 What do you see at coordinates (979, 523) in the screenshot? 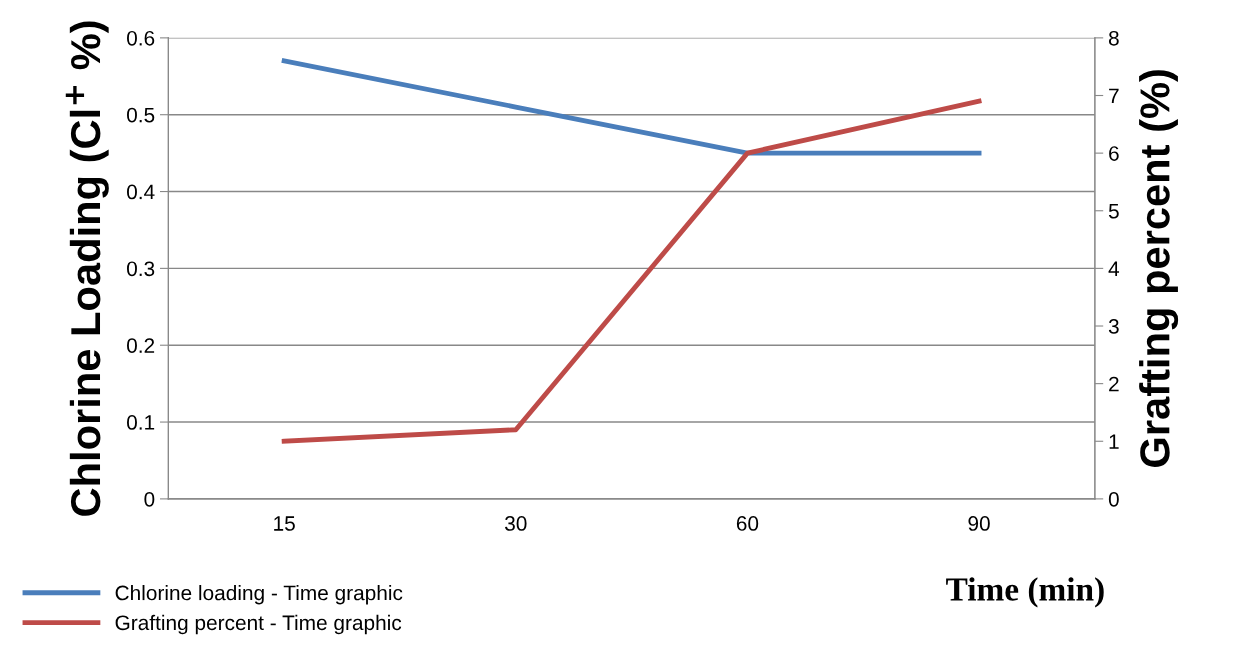
I see `x-tick-label: 90` at bounding box center [979, 523].